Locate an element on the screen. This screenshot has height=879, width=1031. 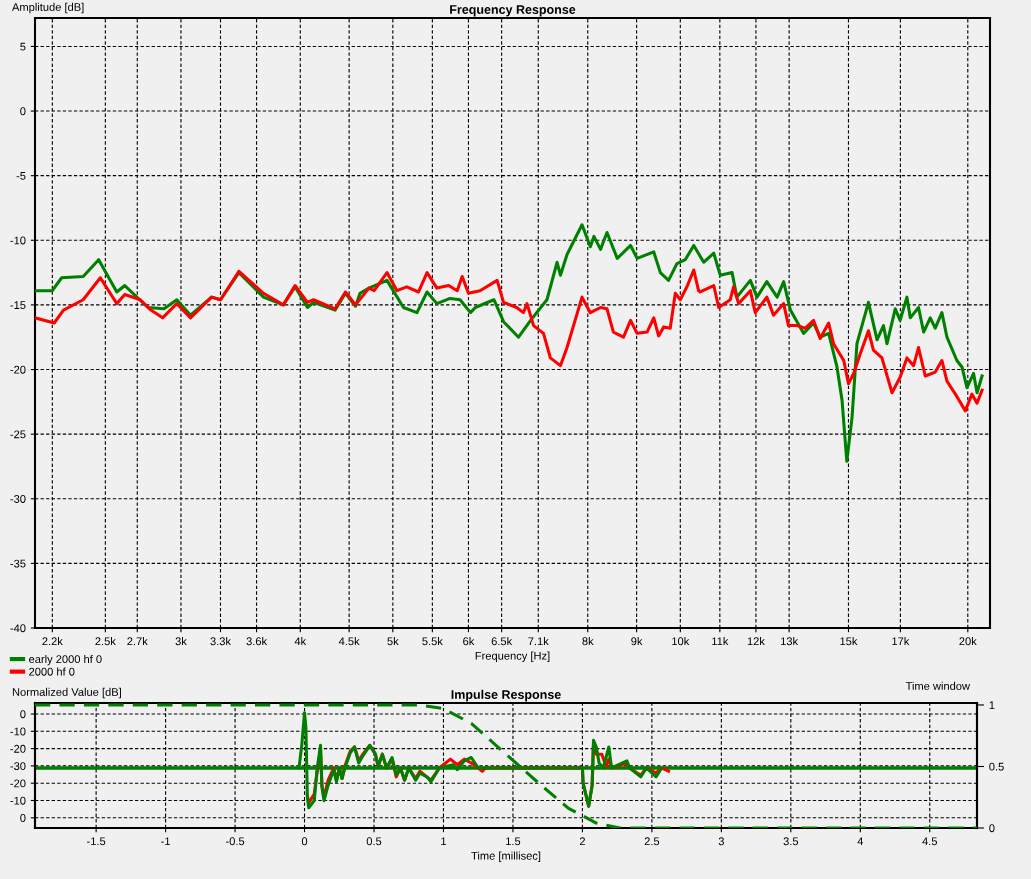
x-tick-label: 3k is located at coordinates (181, 641).